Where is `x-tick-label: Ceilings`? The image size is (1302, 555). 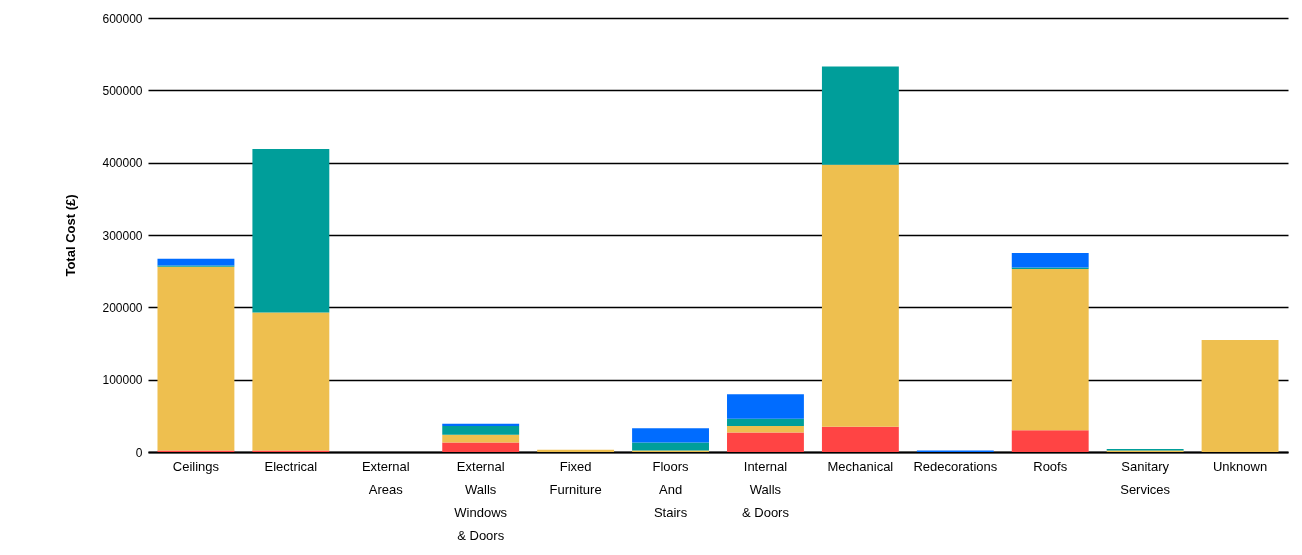
x-tick-label: Ceilings is located at coordinates (196, 466).